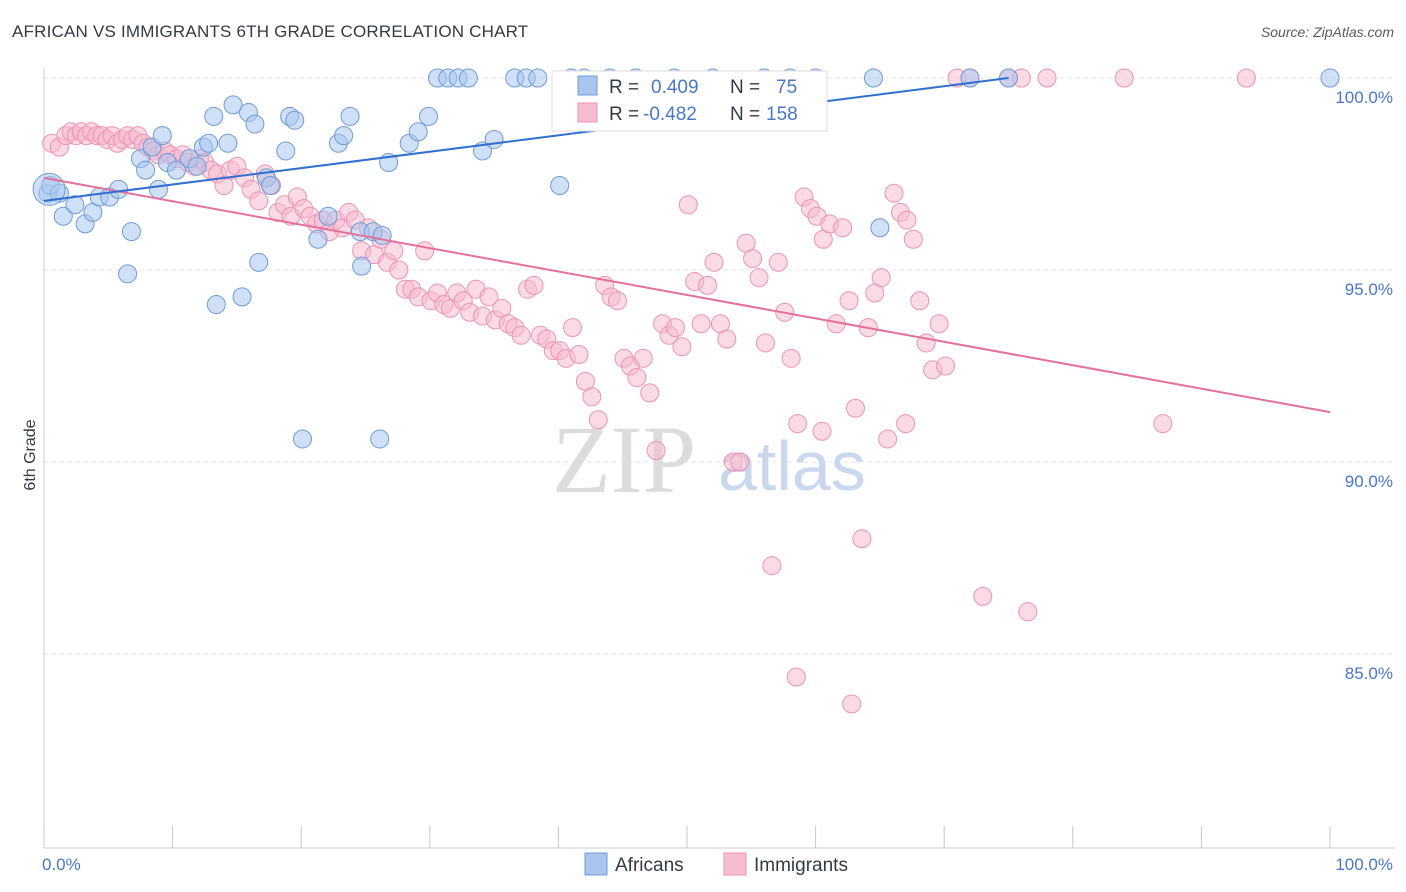 This screenshot has height=892, width=1406. What do you see at coordinates (716, 864) in the screenshot?
I see `bottom-legend: Africans Immigrants` at bounding box center [716, 864].